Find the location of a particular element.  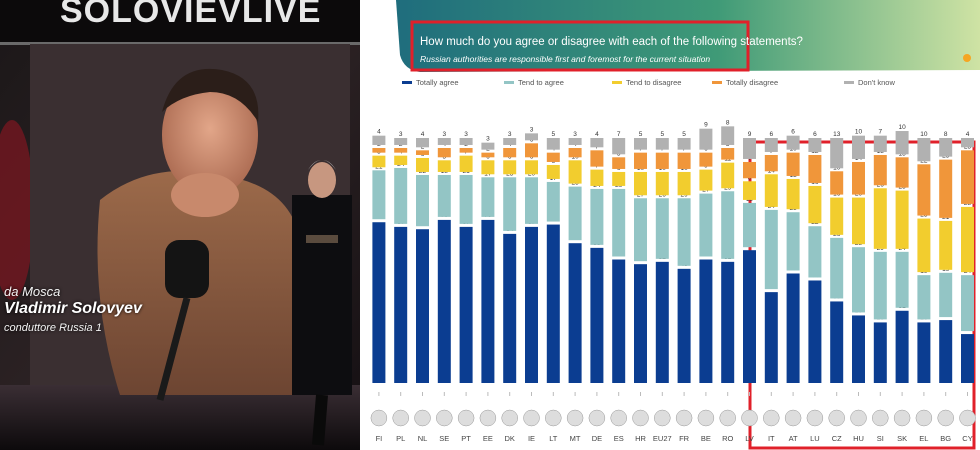

value-label-dont-know: 10 is located at coordinates (859, 132).